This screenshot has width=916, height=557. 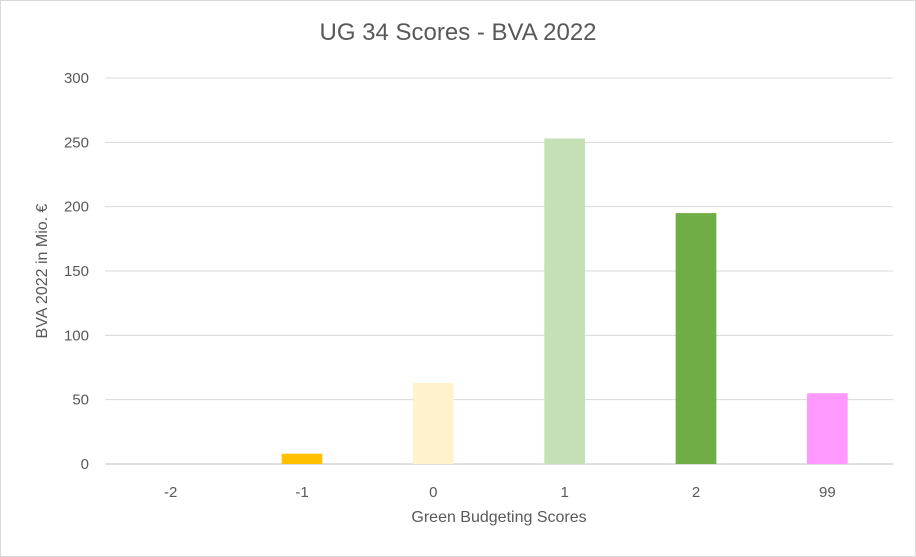 I want to click on y-tick-label: 50, so click(x=80, y=400).